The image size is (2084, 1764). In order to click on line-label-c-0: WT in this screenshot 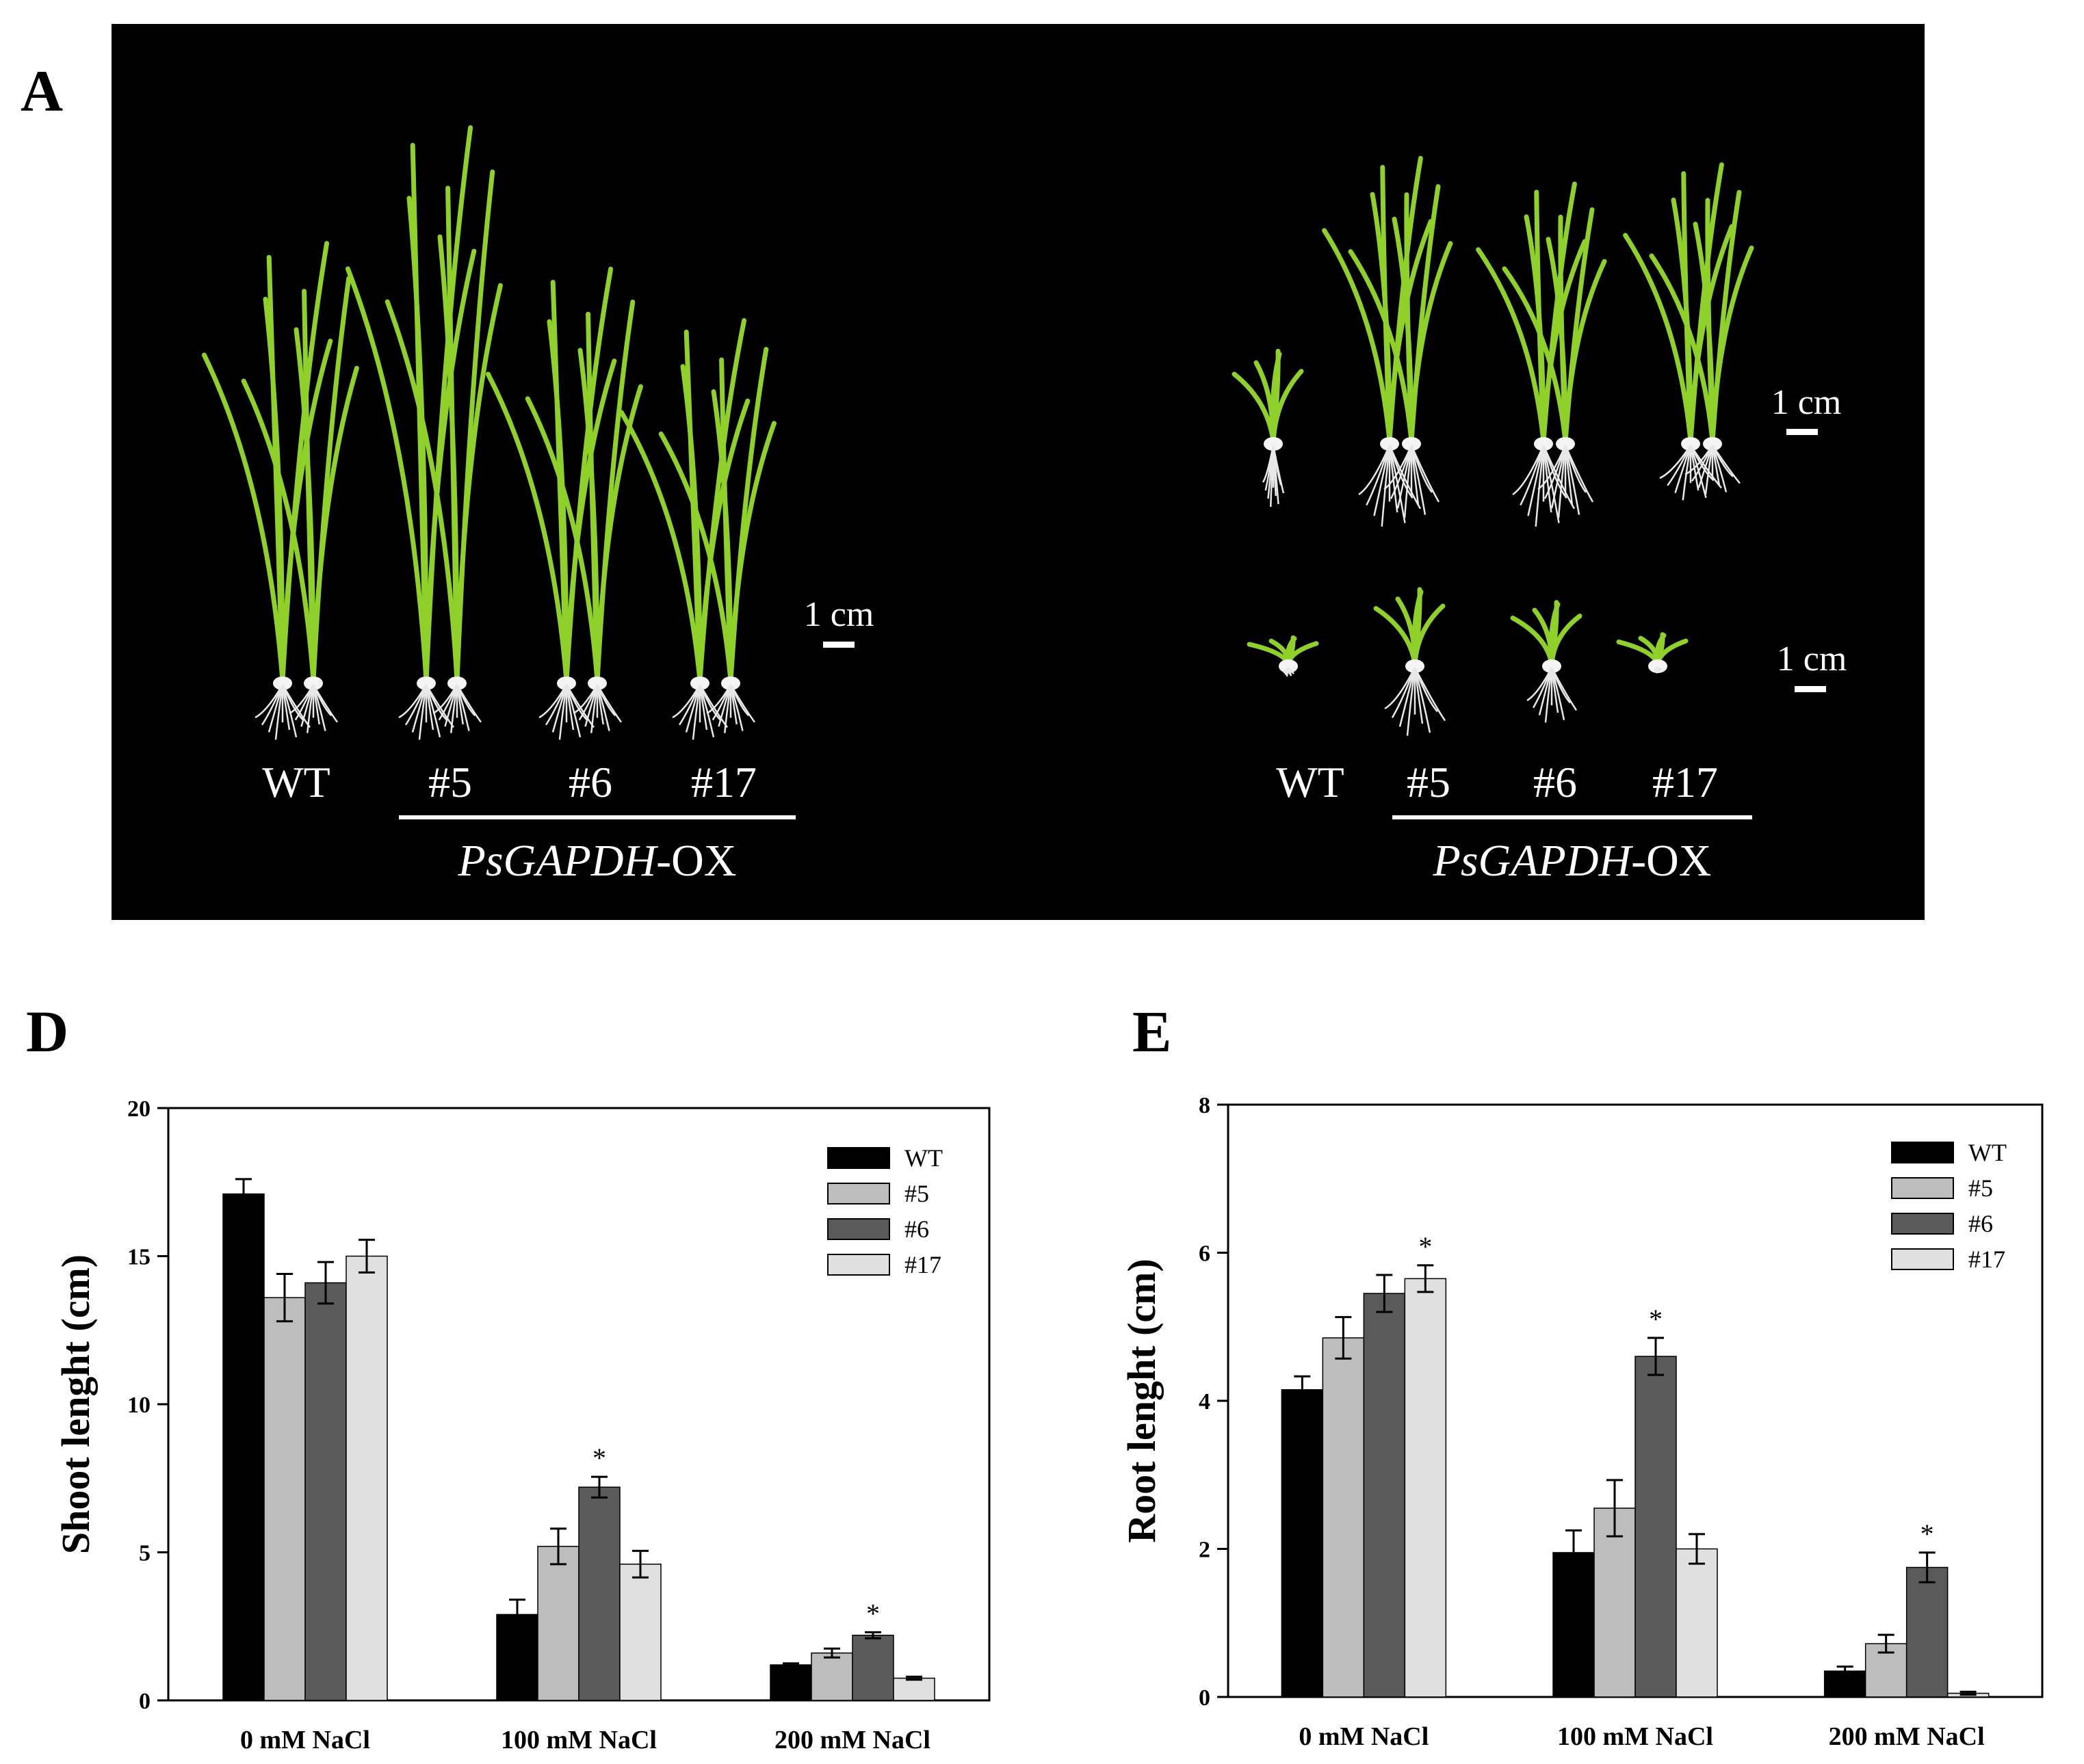, I will do `click(1310, 782)`.